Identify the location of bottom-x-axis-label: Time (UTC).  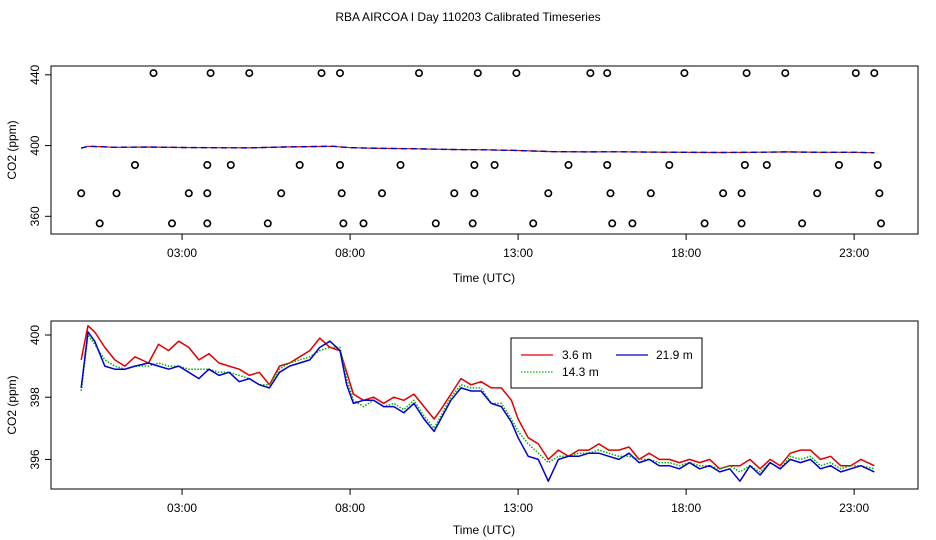
(484, 530).